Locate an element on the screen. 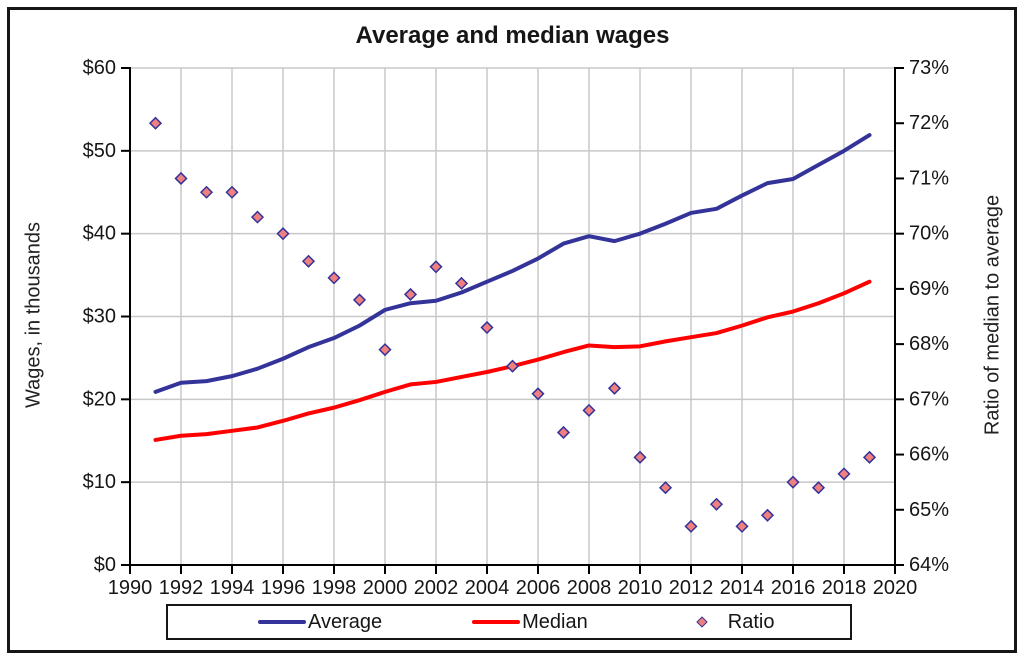 Image resolution: width=1024 pixels, height=660 pixels. y-right-tick-label: 71% is located at coordinates (929, 178).